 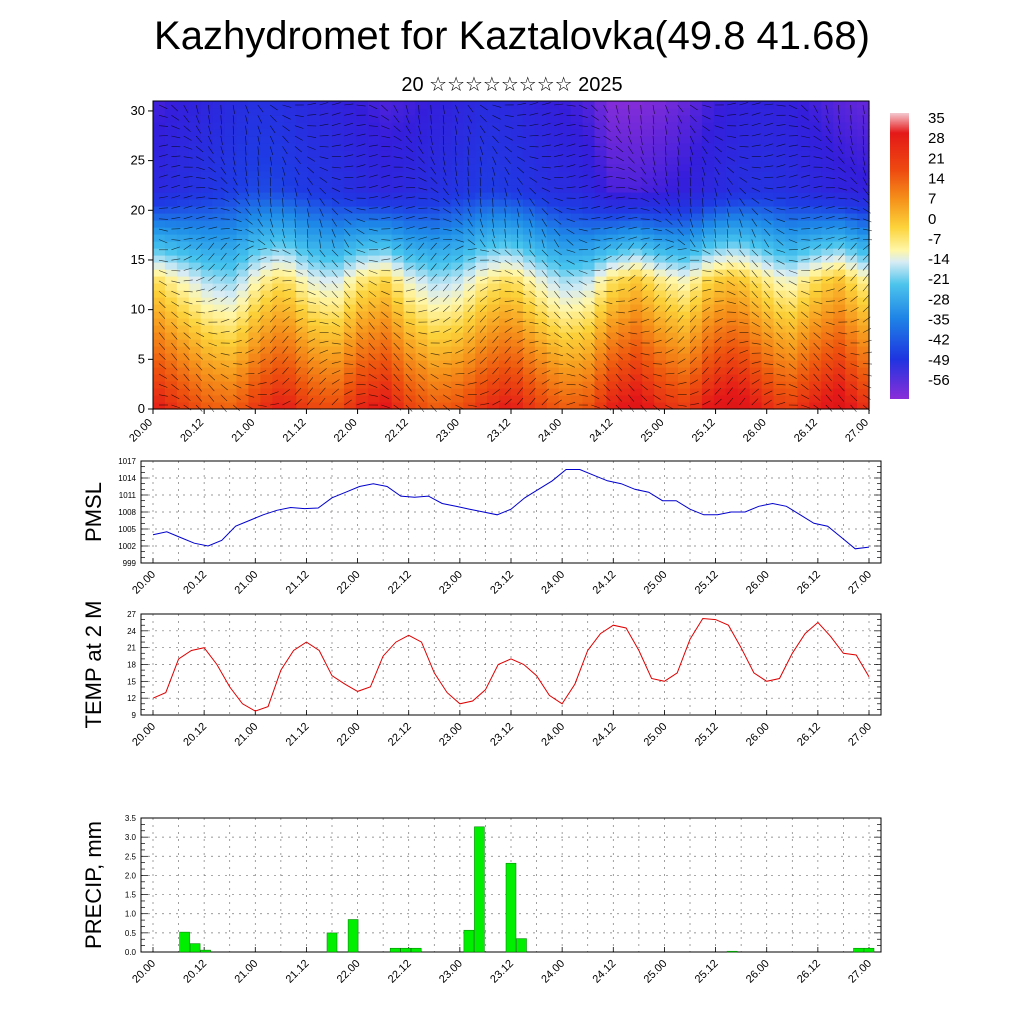 I want to click on precip-grid, so click(x=511, y=885).